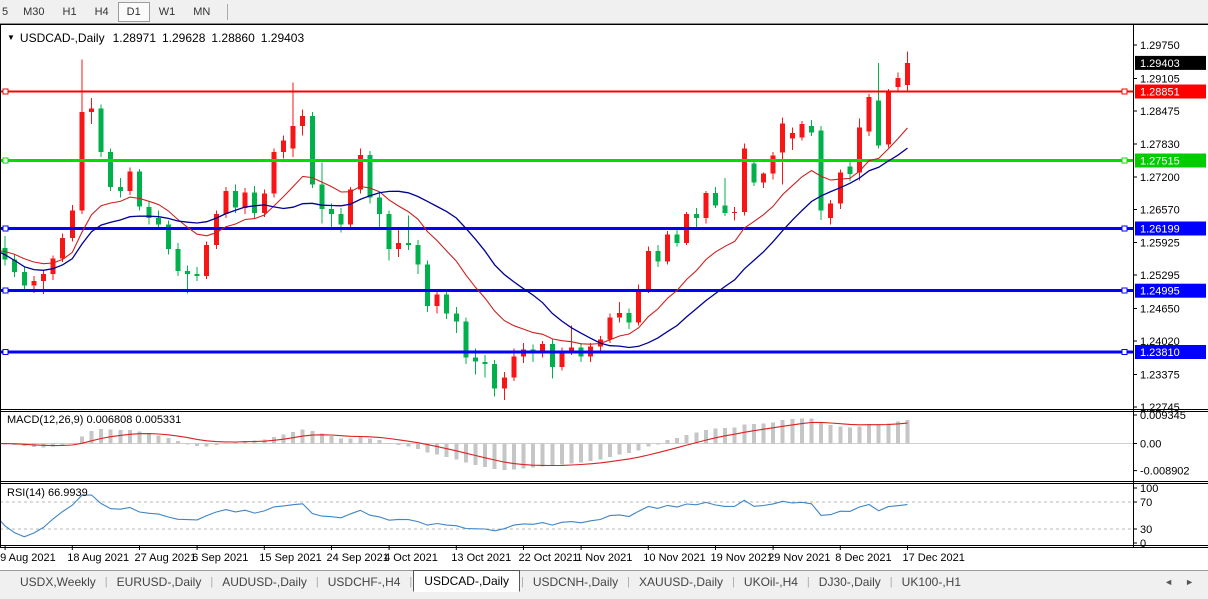 Image resolution: width=1208 pixels, height=599 pixels. I want to click on svg-text: 30, so click(1146, 530).